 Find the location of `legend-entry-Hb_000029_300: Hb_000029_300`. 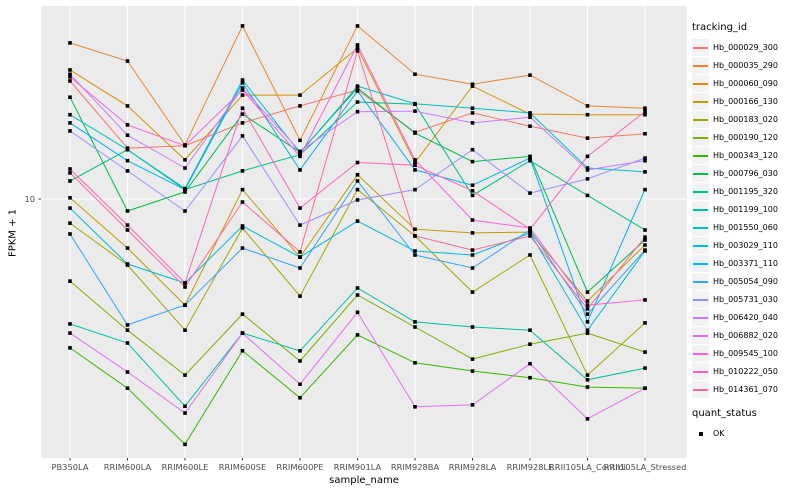

legend-entry-Hb_000029_300: Hb_000029_300 is located at coordinates (746, 47).